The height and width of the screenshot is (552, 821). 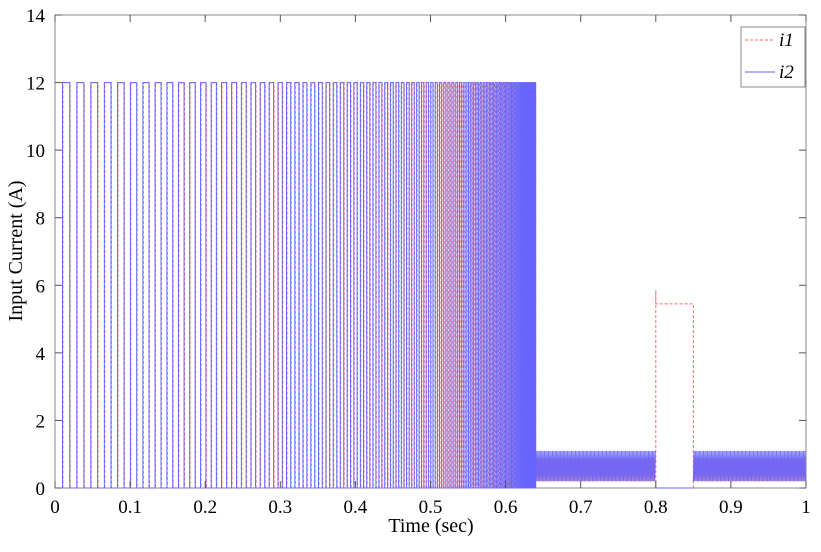 I want to click on legend: i1 i2, so click(x=773, y=57).